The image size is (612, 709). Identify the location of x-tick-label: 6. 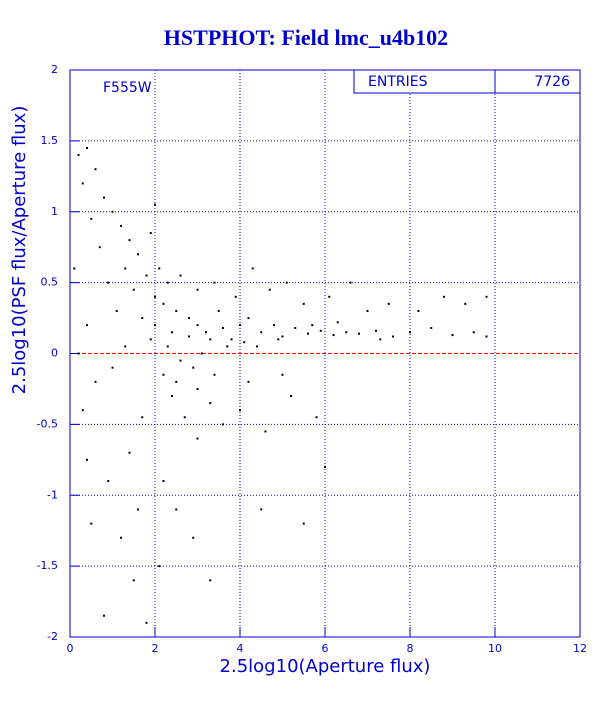
(325, 648).